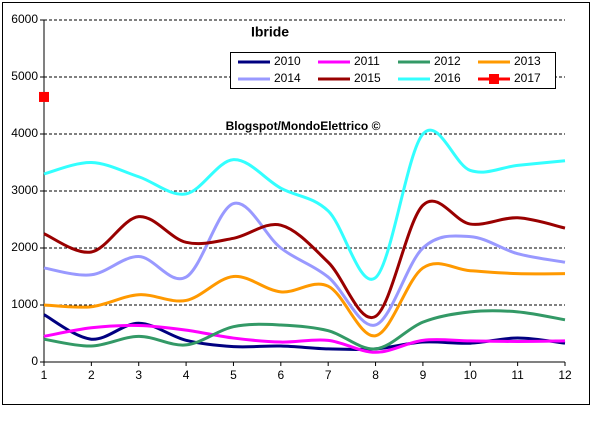 This screenshot has width=593, height=421. What do you see at coordinates (24, 19) in the screenshot?
I see `y-tick-label: 6000` at bounding box center [24, 19].